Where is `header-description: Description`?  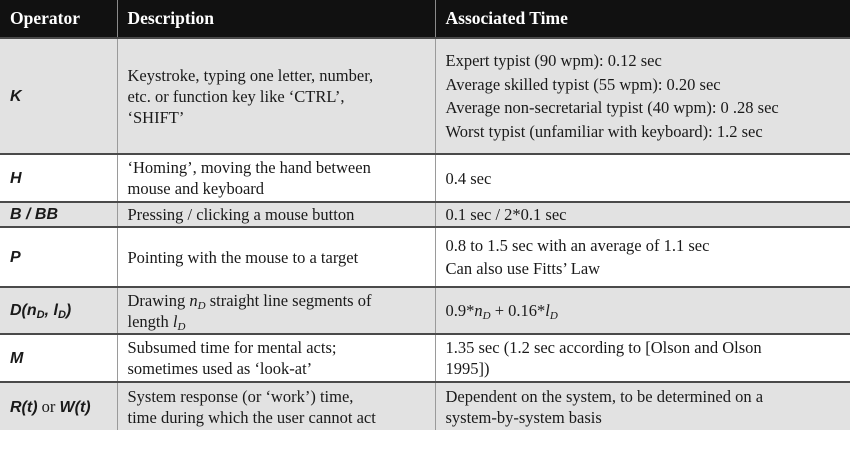
header-description: Description is located at coordinates (276, 19).